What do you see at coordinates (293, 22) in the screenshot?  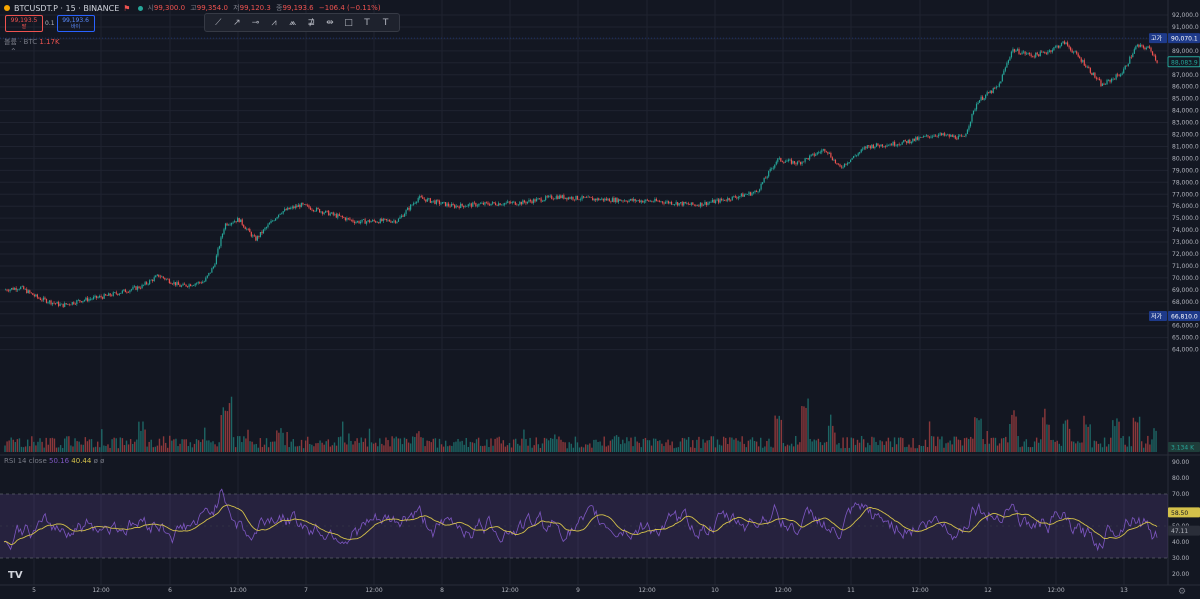 I see `wave-icon: ⩕` at bounding box center [293, 22].